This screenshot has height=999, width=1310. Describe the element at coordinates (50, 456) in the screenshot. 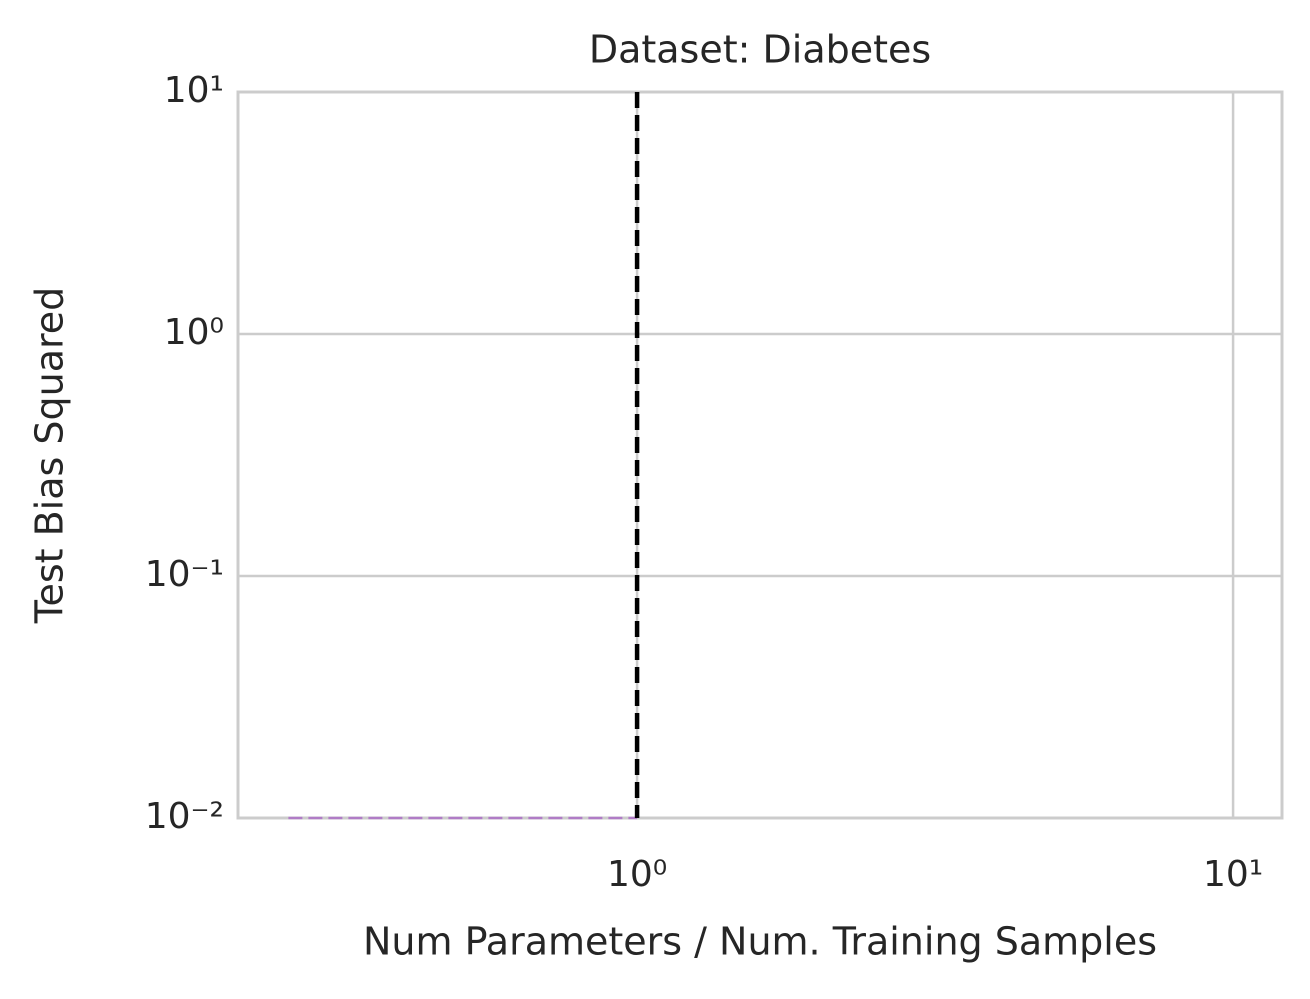

I see `y-axis-label: Test Bias Squared` at that location.